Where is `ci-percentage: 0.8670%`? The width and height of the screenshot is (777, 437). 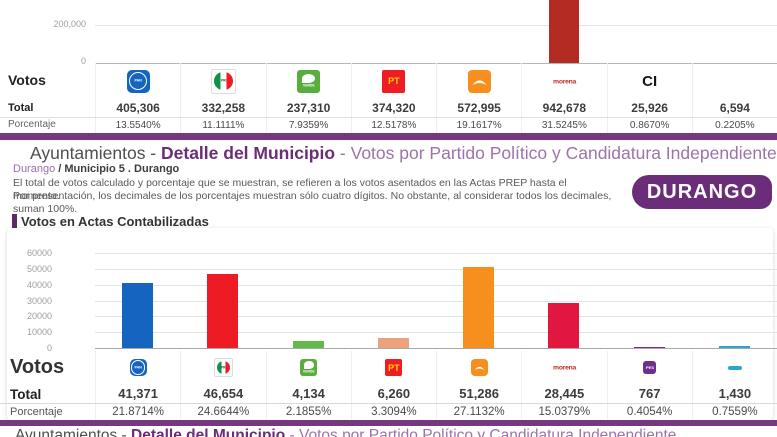 ci-percentage: 0.8670% is located at coordinates (649, 125).